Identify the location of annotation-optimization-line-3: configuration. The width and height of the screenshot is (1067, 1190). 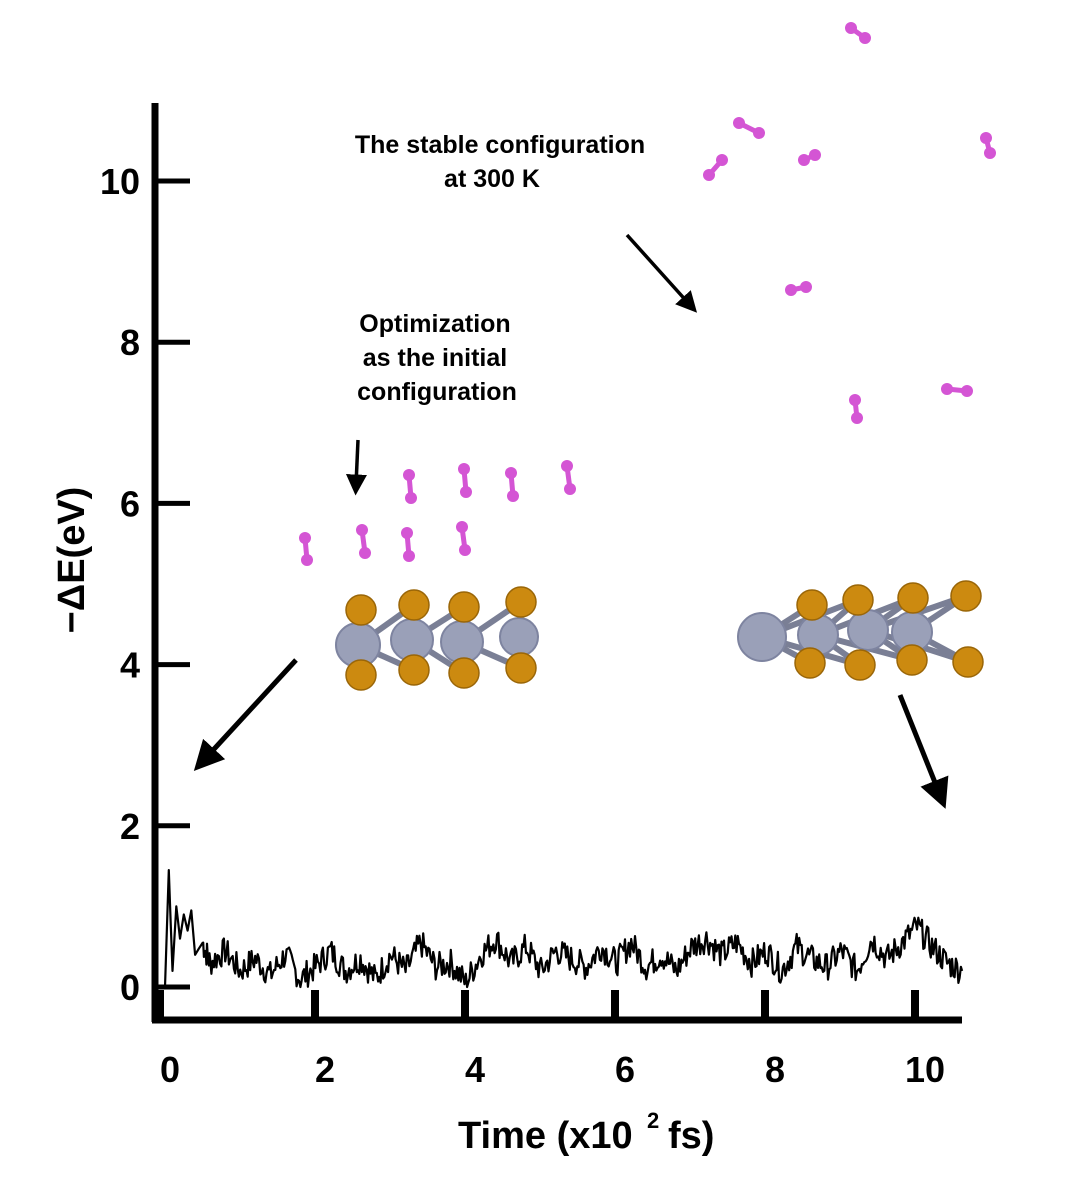
(437, 392).